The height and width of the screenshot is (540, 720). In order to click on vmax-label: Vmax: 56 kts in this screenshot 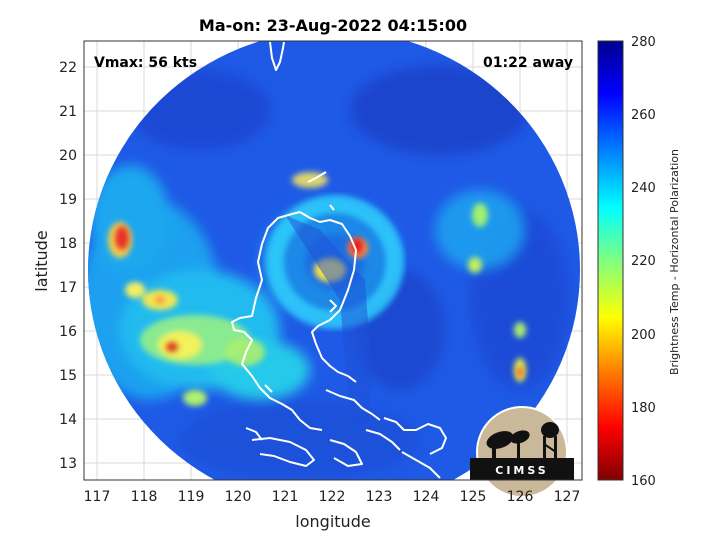, I will do `click(145, 63)`.